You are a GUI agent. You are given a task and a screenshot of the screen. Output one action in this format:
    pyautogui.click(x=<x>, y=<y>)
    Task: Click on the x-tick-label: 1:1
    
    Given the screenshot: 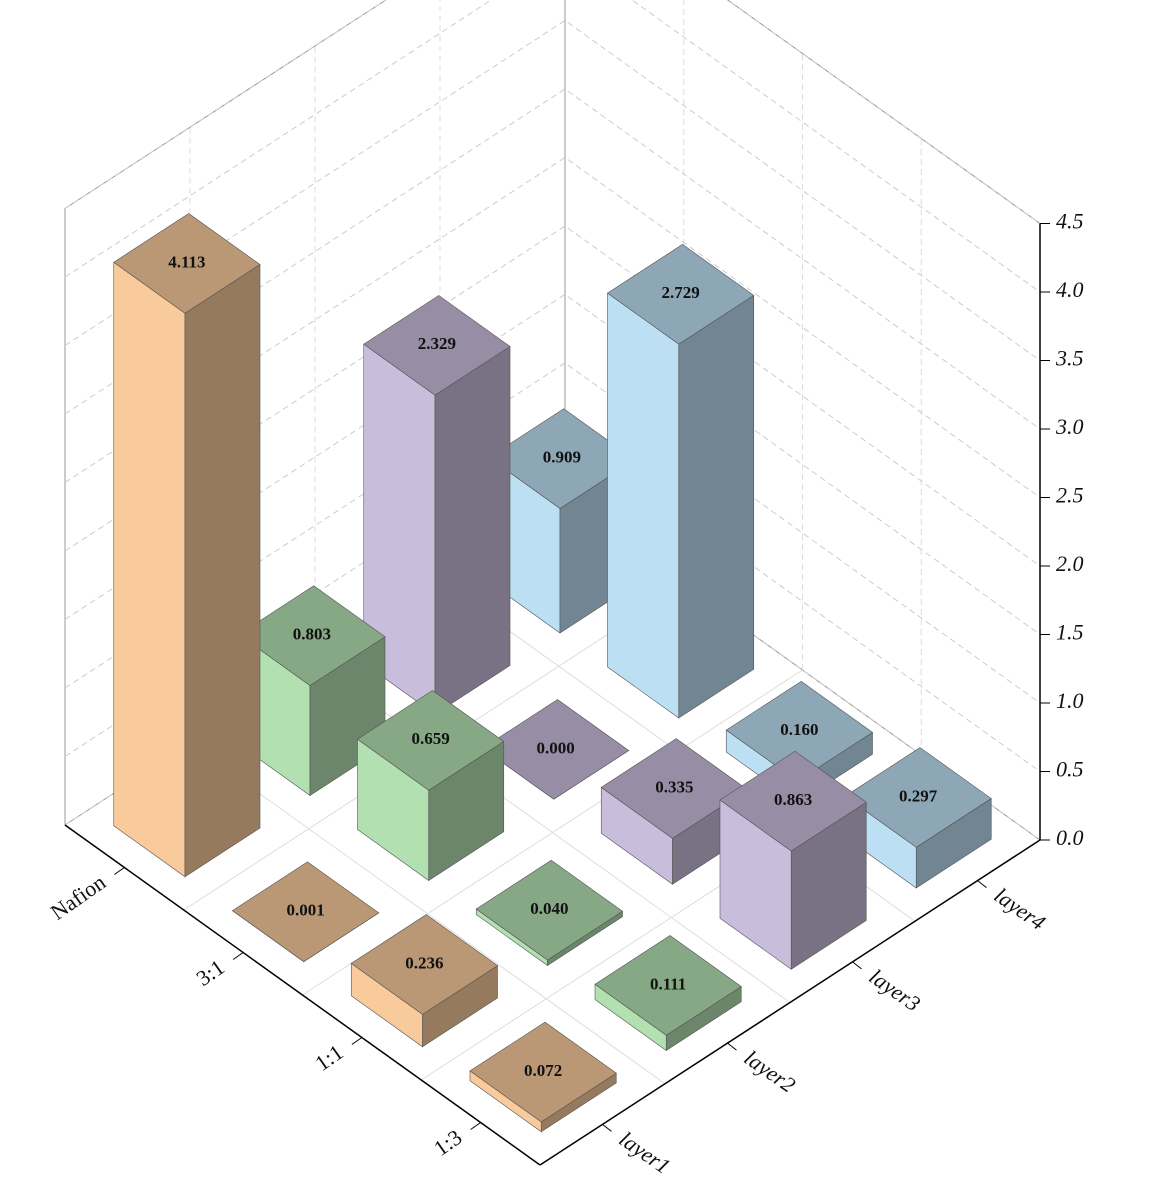 What is the action you would take?
    pyautogui.click(x=328, y=1057)
    